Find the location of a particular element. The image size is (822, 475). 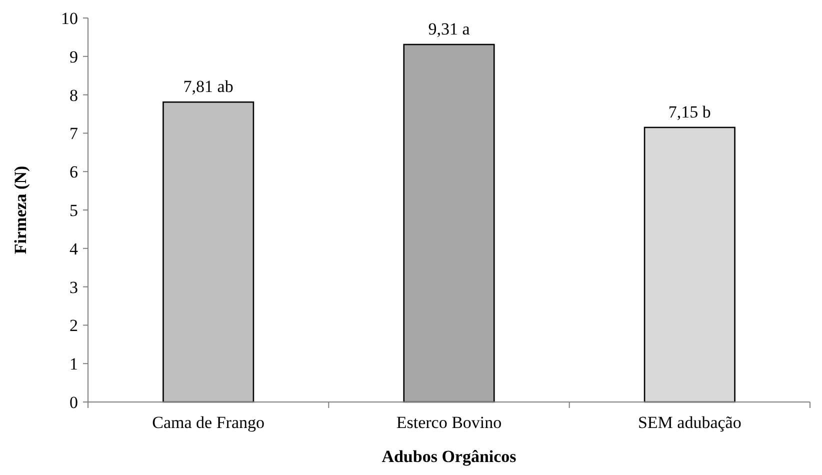

x-tick-label: Esterco Bovino is located at coordinates (449, 422).